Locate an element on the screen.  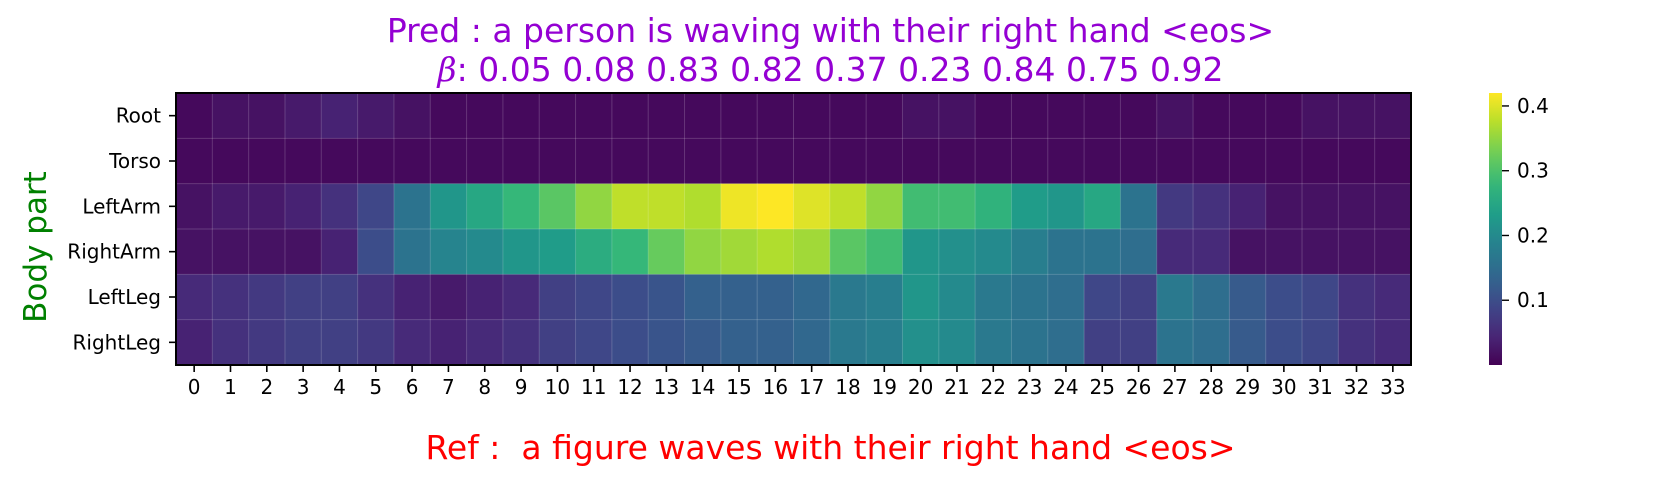
y-tick-label: RightLeg is located at coordinates (117, 342).